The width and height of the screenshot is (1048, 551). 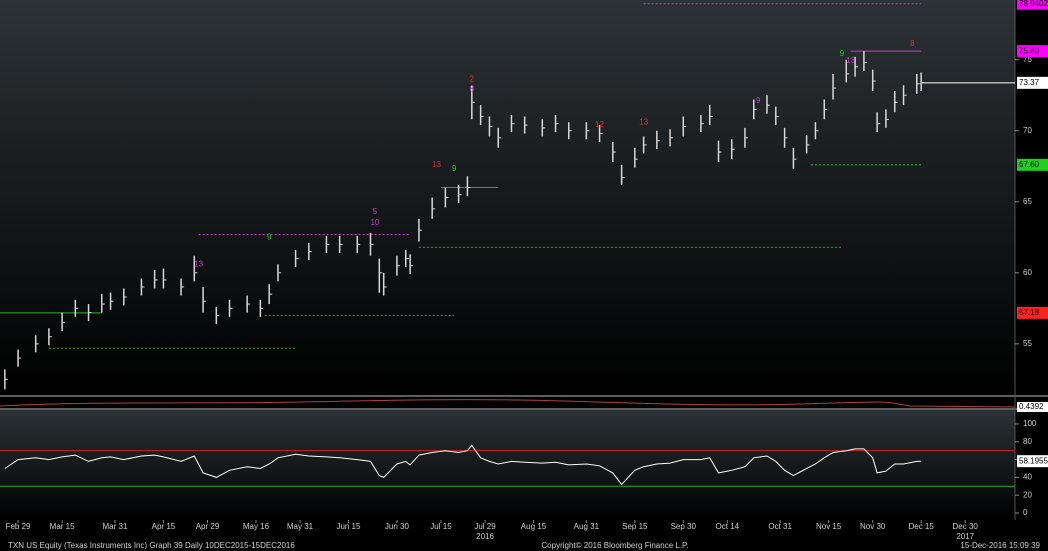 I want to click on td-count: 10, so click(x=374, y=222).